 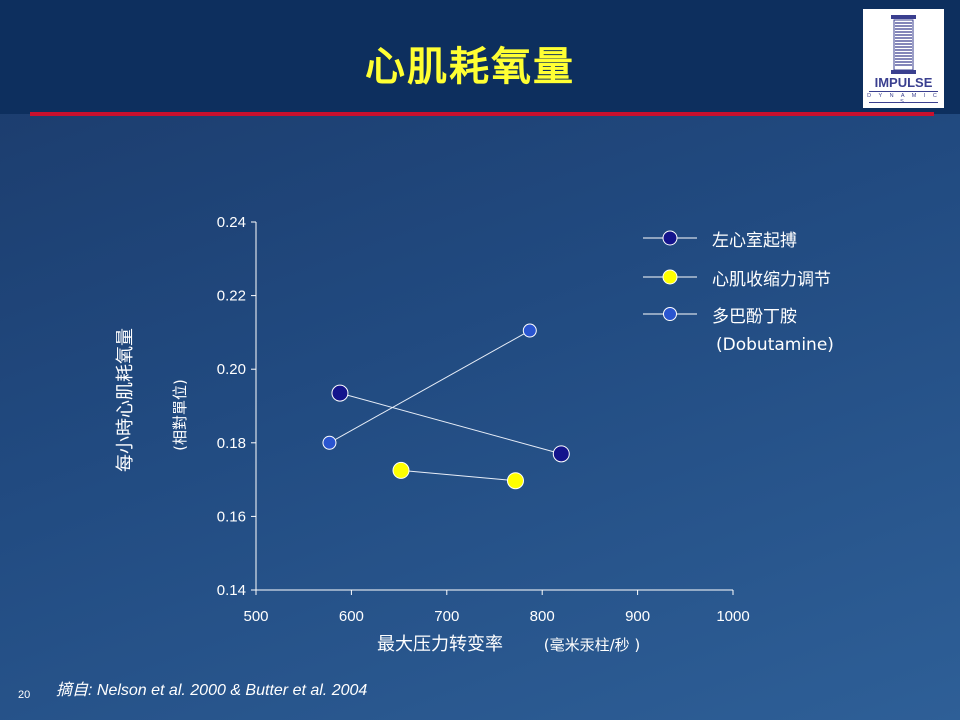 I want to click on x-axis-unit: (毫米汞柱/秒 ), so click(x=592, y=645).